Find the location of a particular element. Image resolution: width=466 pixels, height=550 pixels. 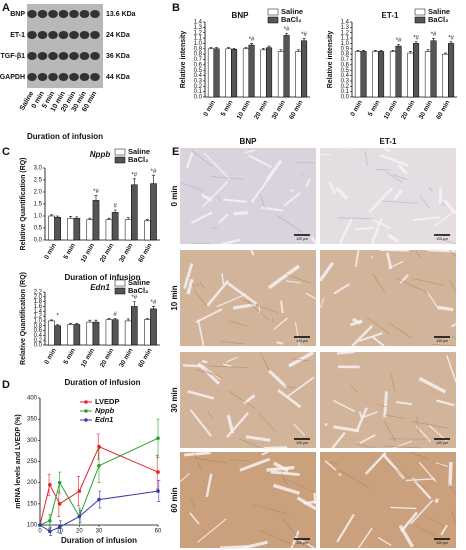

x-tick-label: 0 min is located at coordinates (209, 108).